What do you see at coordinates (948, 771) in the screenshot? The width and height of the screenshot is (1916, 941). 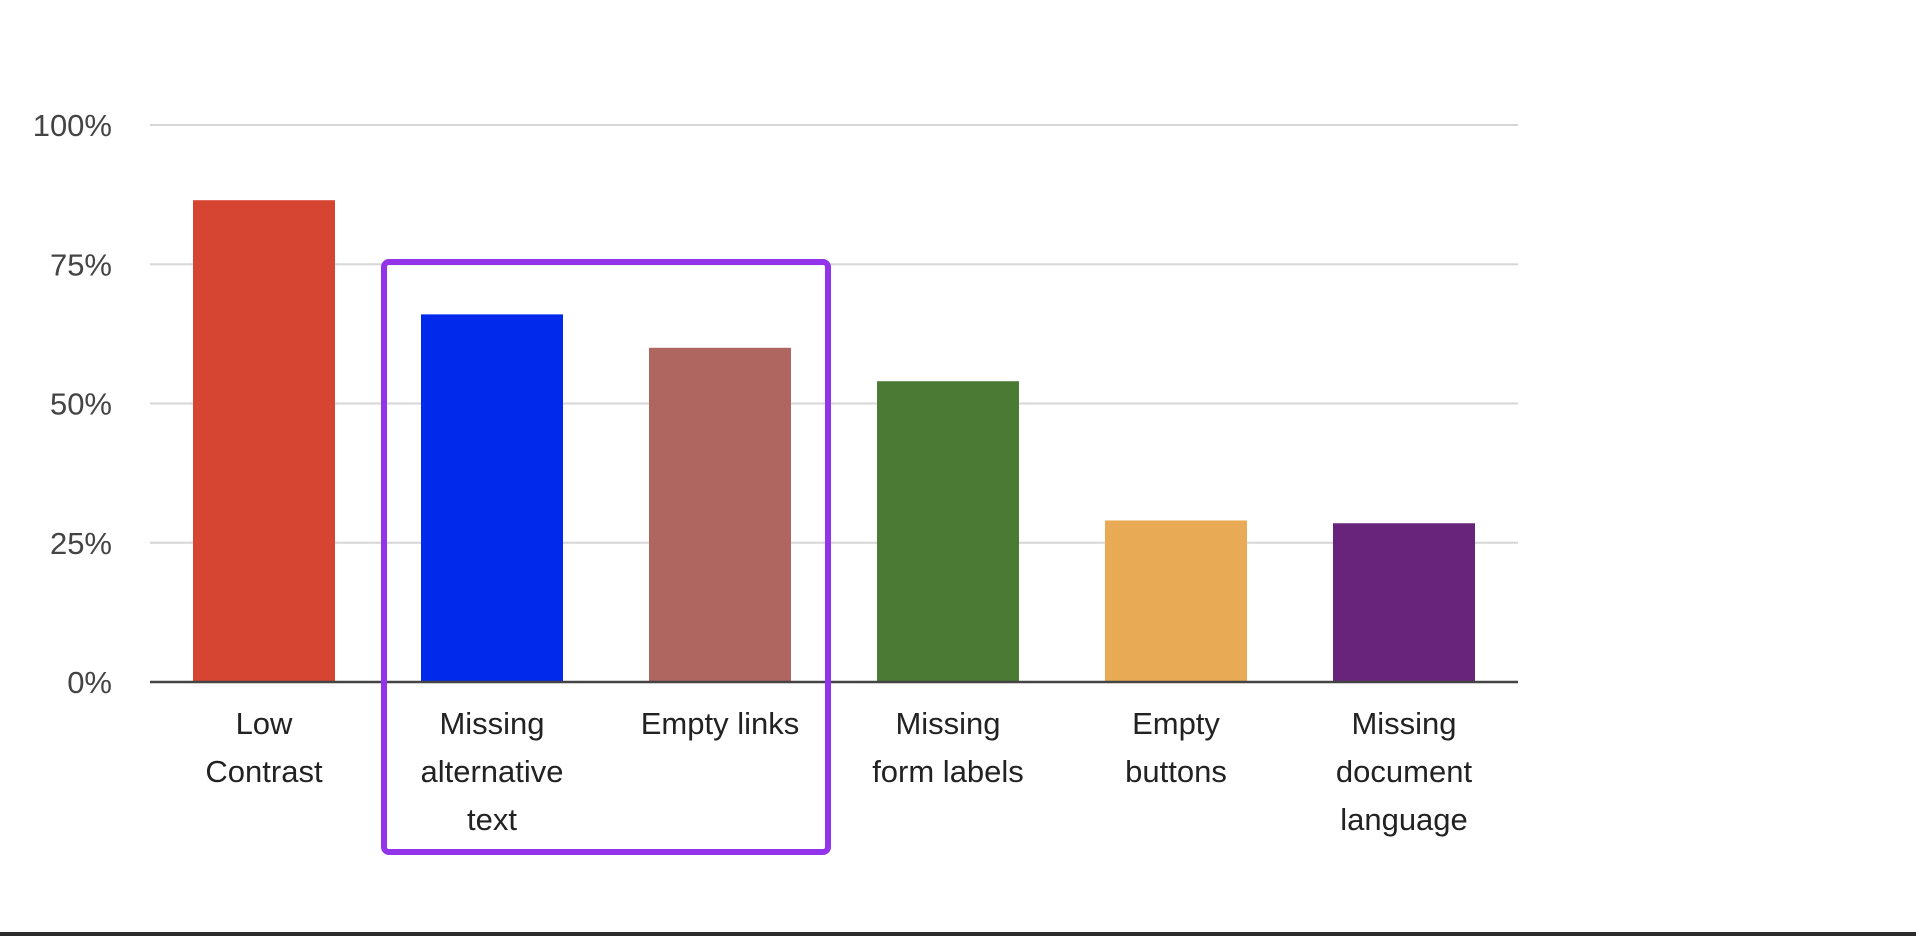 I see `x-tick-label: form labels` at bounding box center [948, 771].